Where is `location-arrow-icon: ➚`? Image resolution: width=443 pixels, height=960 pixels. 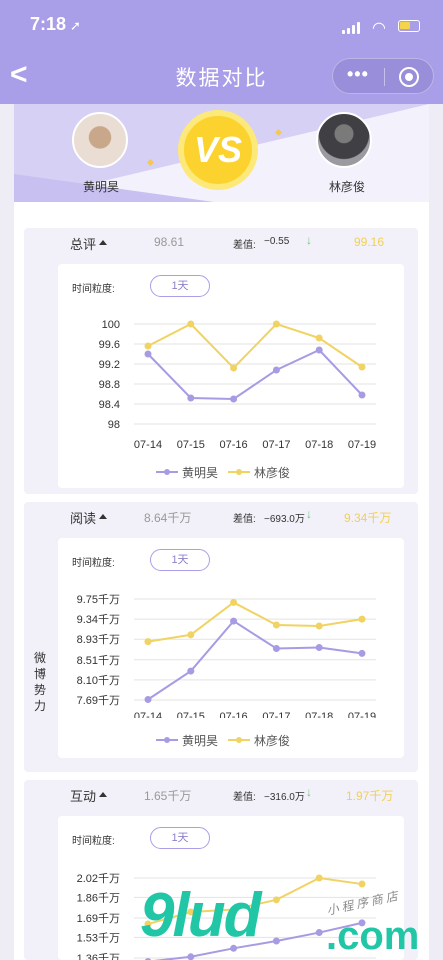 location-arrow-icon: ➚ is located at coordinates (75, 25).